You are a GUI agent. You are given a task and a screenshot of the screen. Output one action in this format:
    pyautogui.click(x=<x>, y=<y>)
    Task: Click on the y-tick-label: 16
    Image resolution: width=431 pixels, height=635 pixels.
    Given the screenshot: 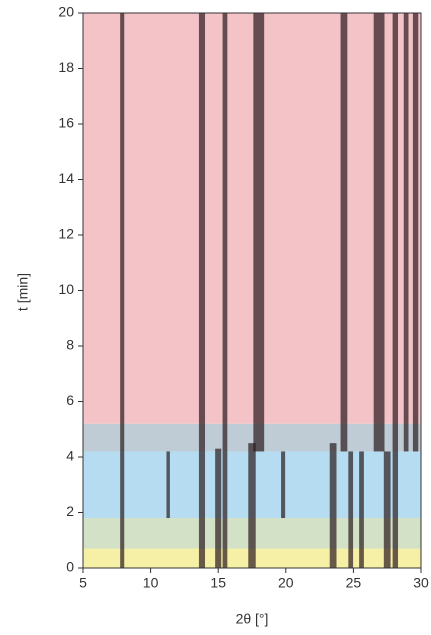 What is the action you would take?
    pyautogui.click(x=66, y=123)
    